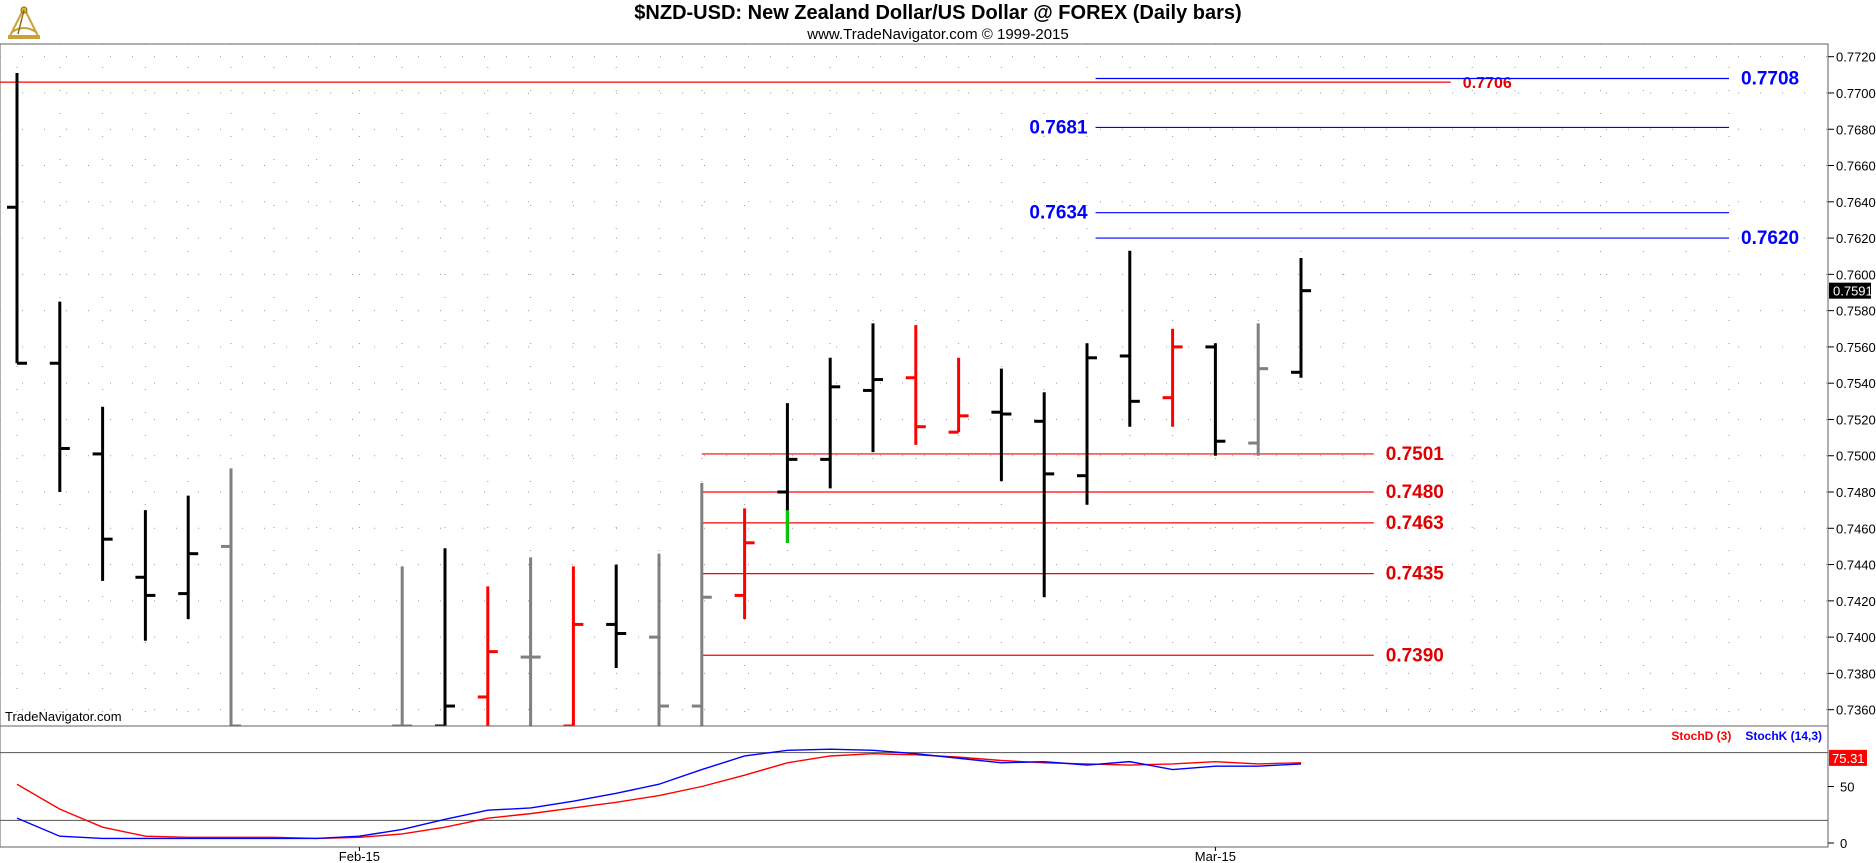 The height and width of the screenshot is (863, 1876). What do you see at coordinates (1856, 274) in the screenshot?
I see `price-tick-label: 0.7600` at bounding box center [1856, 274].